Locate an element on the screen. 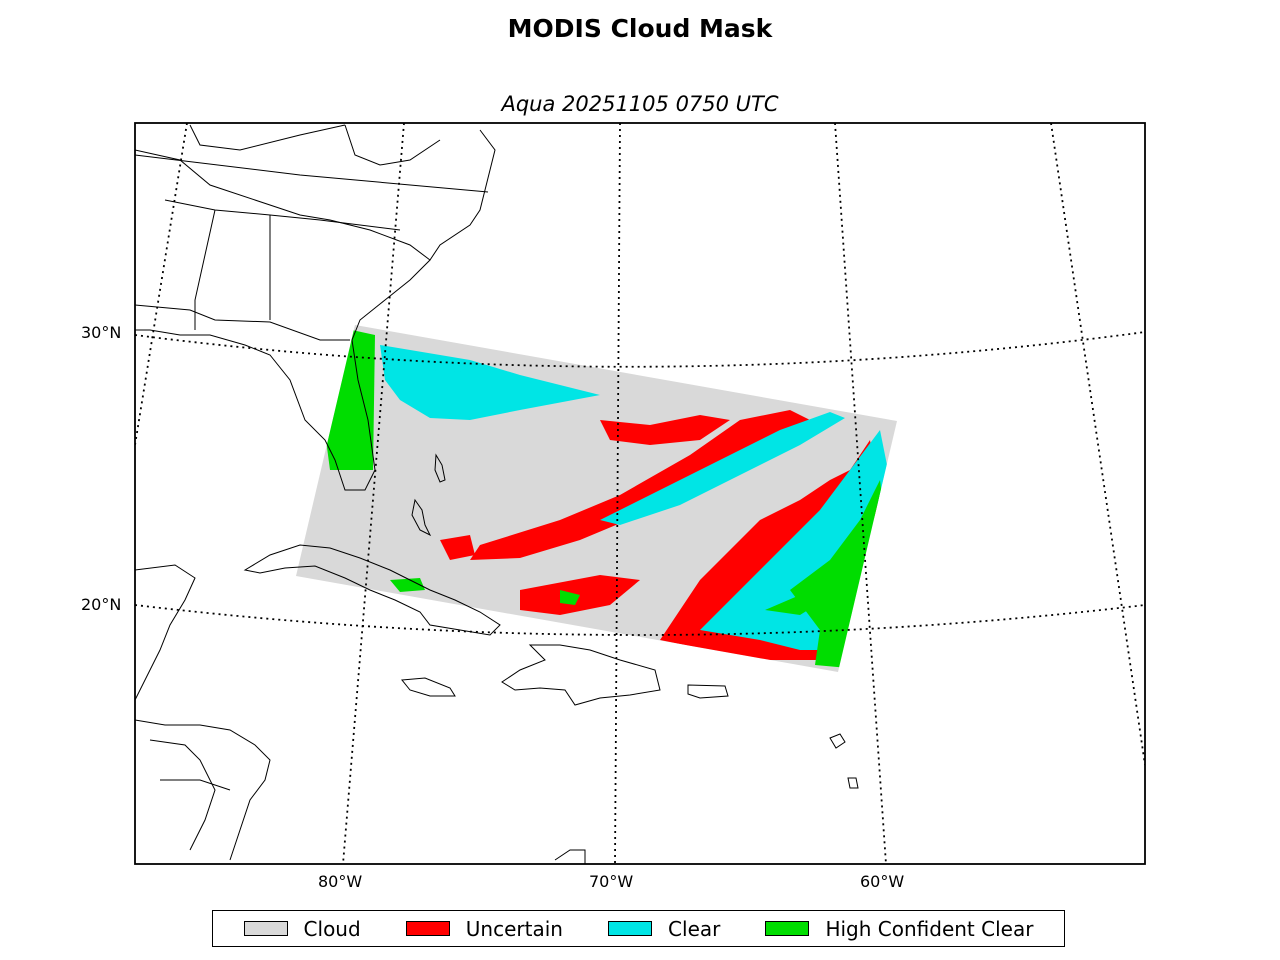 The image size is (1280, 960). legend-item-uncertain: Uncertain is located at coordinates (484, 928).